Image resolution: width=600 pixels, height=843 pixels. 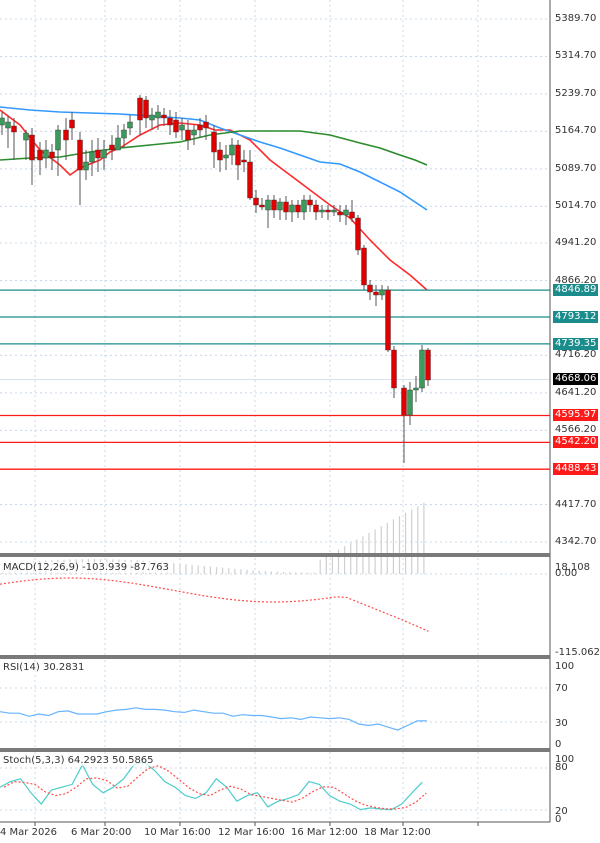 I want to click on price-axis-label: 4941.20, so click(x=576, y=243).